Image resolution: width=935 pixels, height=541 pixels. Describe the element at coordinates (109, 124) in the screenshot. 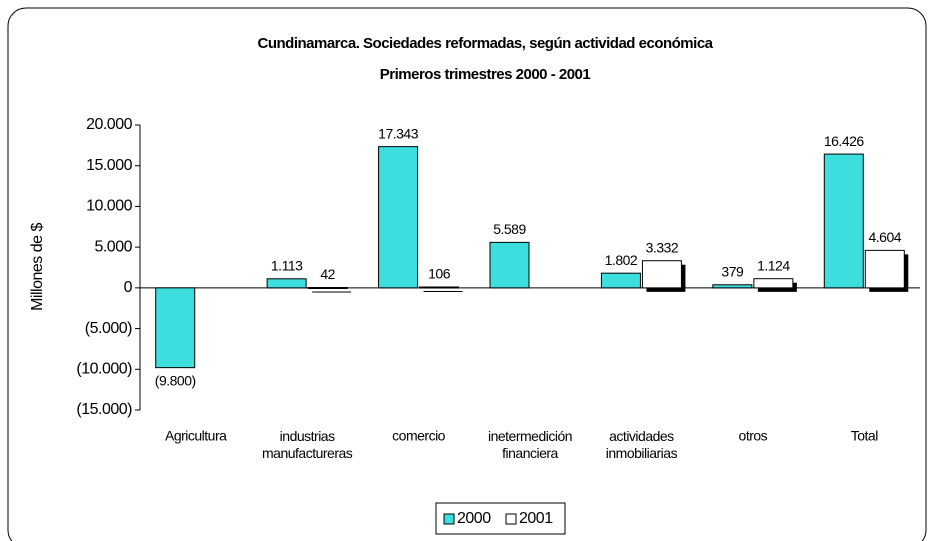

I see `y-tick-label: 20.000` at that location.